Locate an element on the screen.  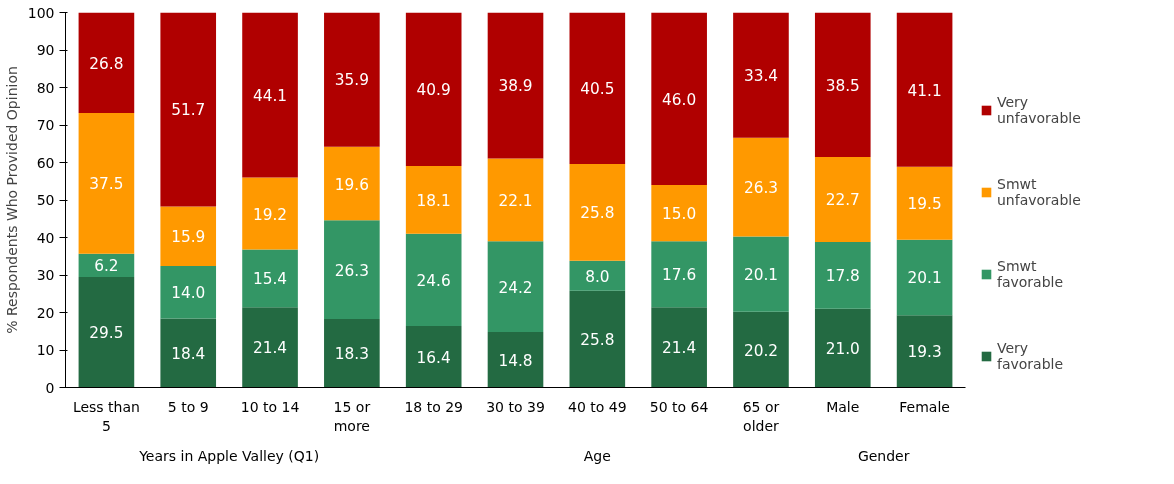
x-tick-label: Less than 5 is located at coordinates (106, 416).